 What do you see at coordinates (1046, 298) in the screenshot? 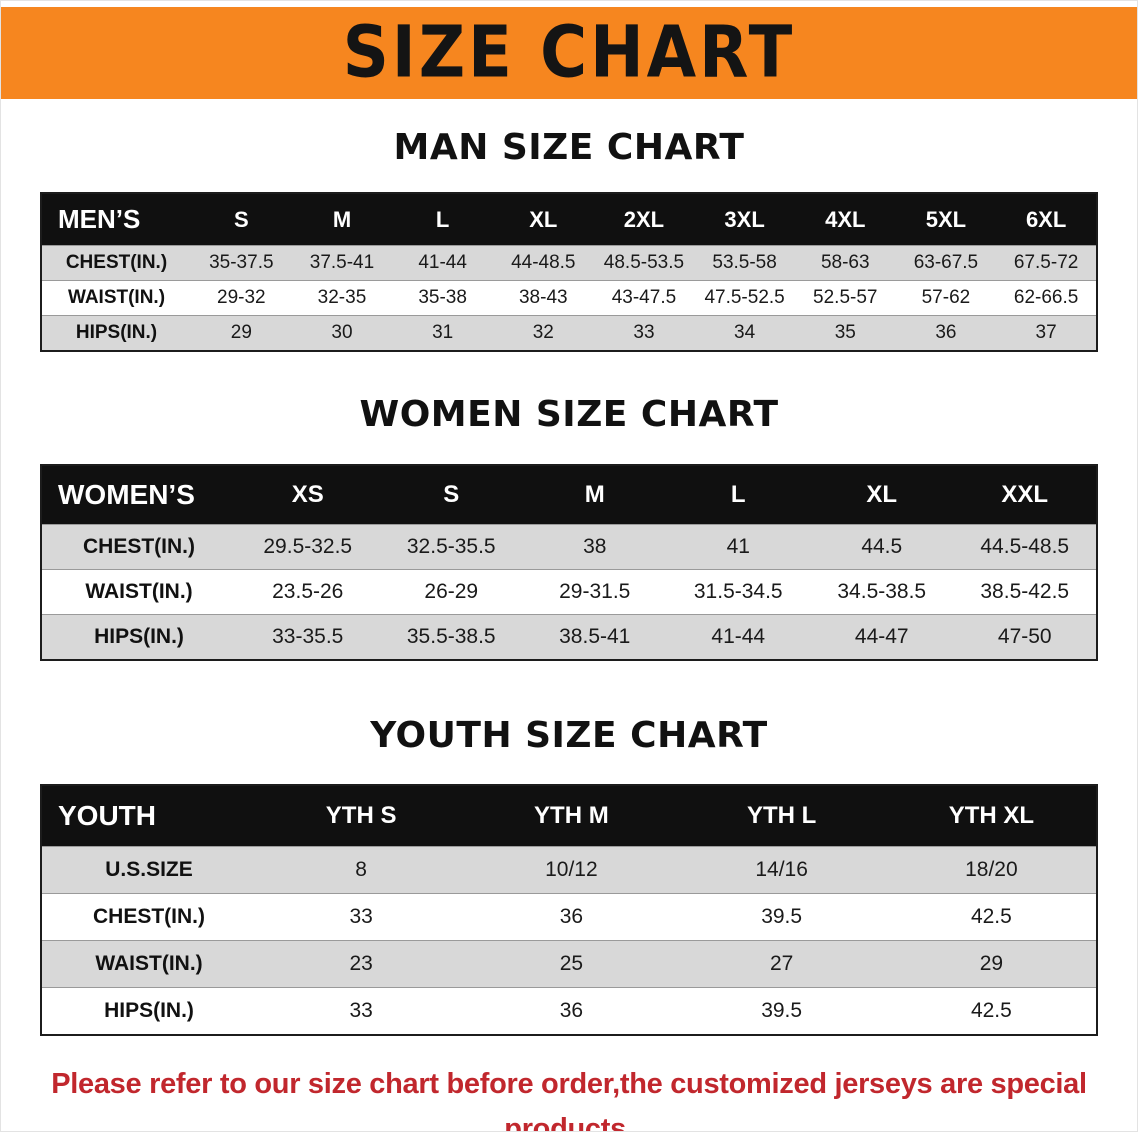
I see `measurement-value: 62-66.5` at bounding box center [1046, 298].